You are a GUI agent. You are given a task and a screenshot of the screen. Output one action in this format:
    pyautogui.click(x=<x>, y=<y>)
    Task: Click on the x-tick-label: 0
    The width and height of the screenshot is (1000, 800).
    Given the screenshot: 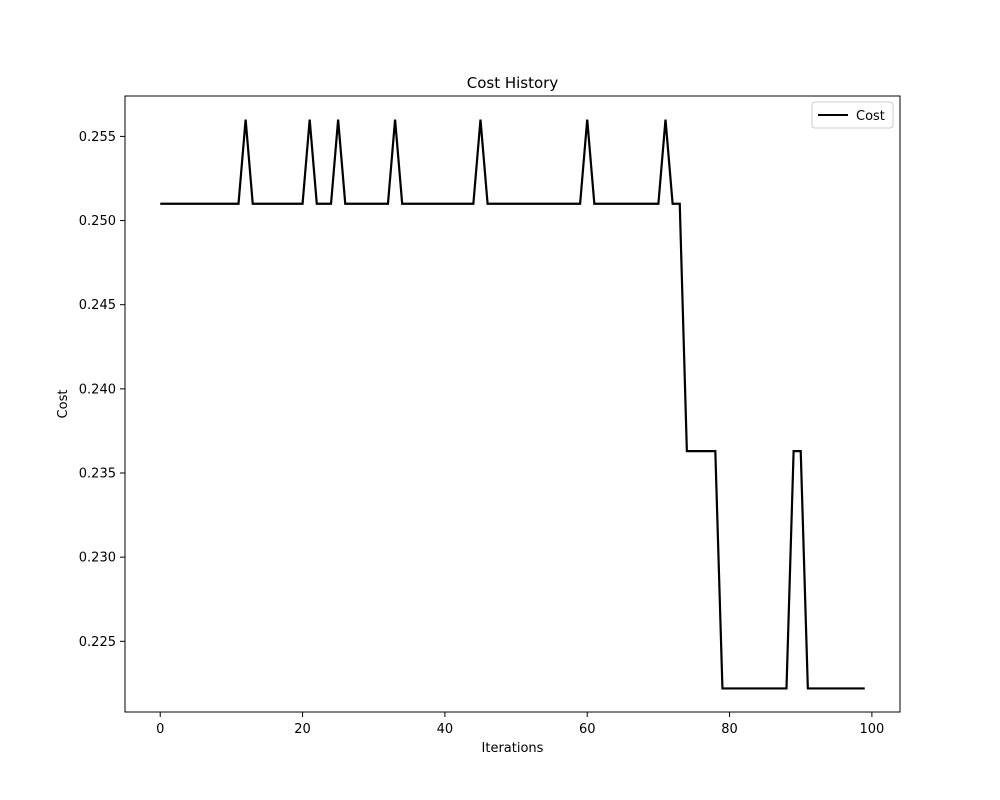 What is the action you would take?
    pyautogui.click(x=160, y=729)
    